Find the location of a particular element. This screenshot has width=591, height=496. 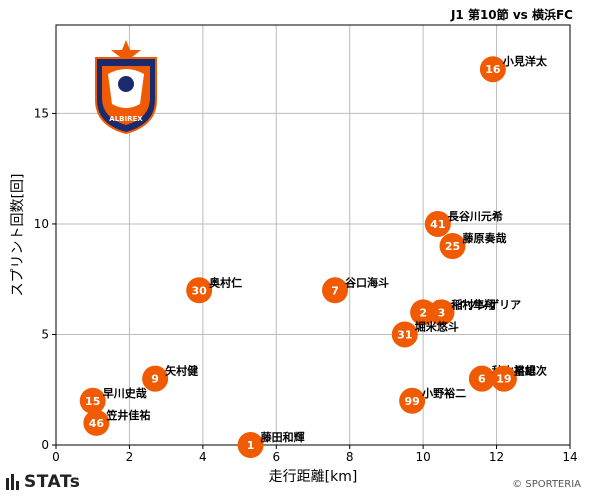

x-tick-label: 14 is located at coordinates (569, 457).